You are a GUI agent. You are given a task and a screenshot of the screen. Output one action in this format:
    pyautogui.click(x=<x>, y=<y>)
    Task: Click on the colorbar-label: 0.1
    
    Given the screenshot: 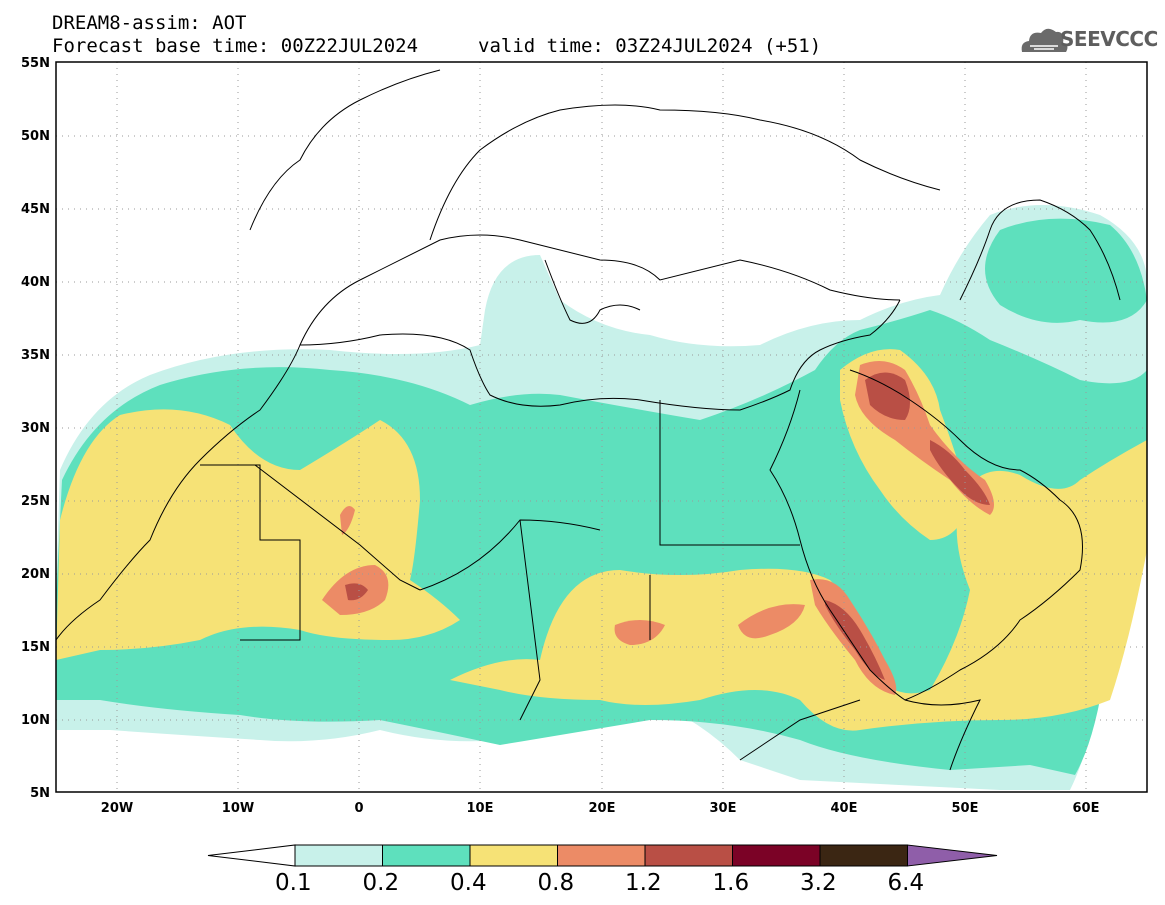 What is the action you would take?
    pyautogui.click(x=293, y=883)
    